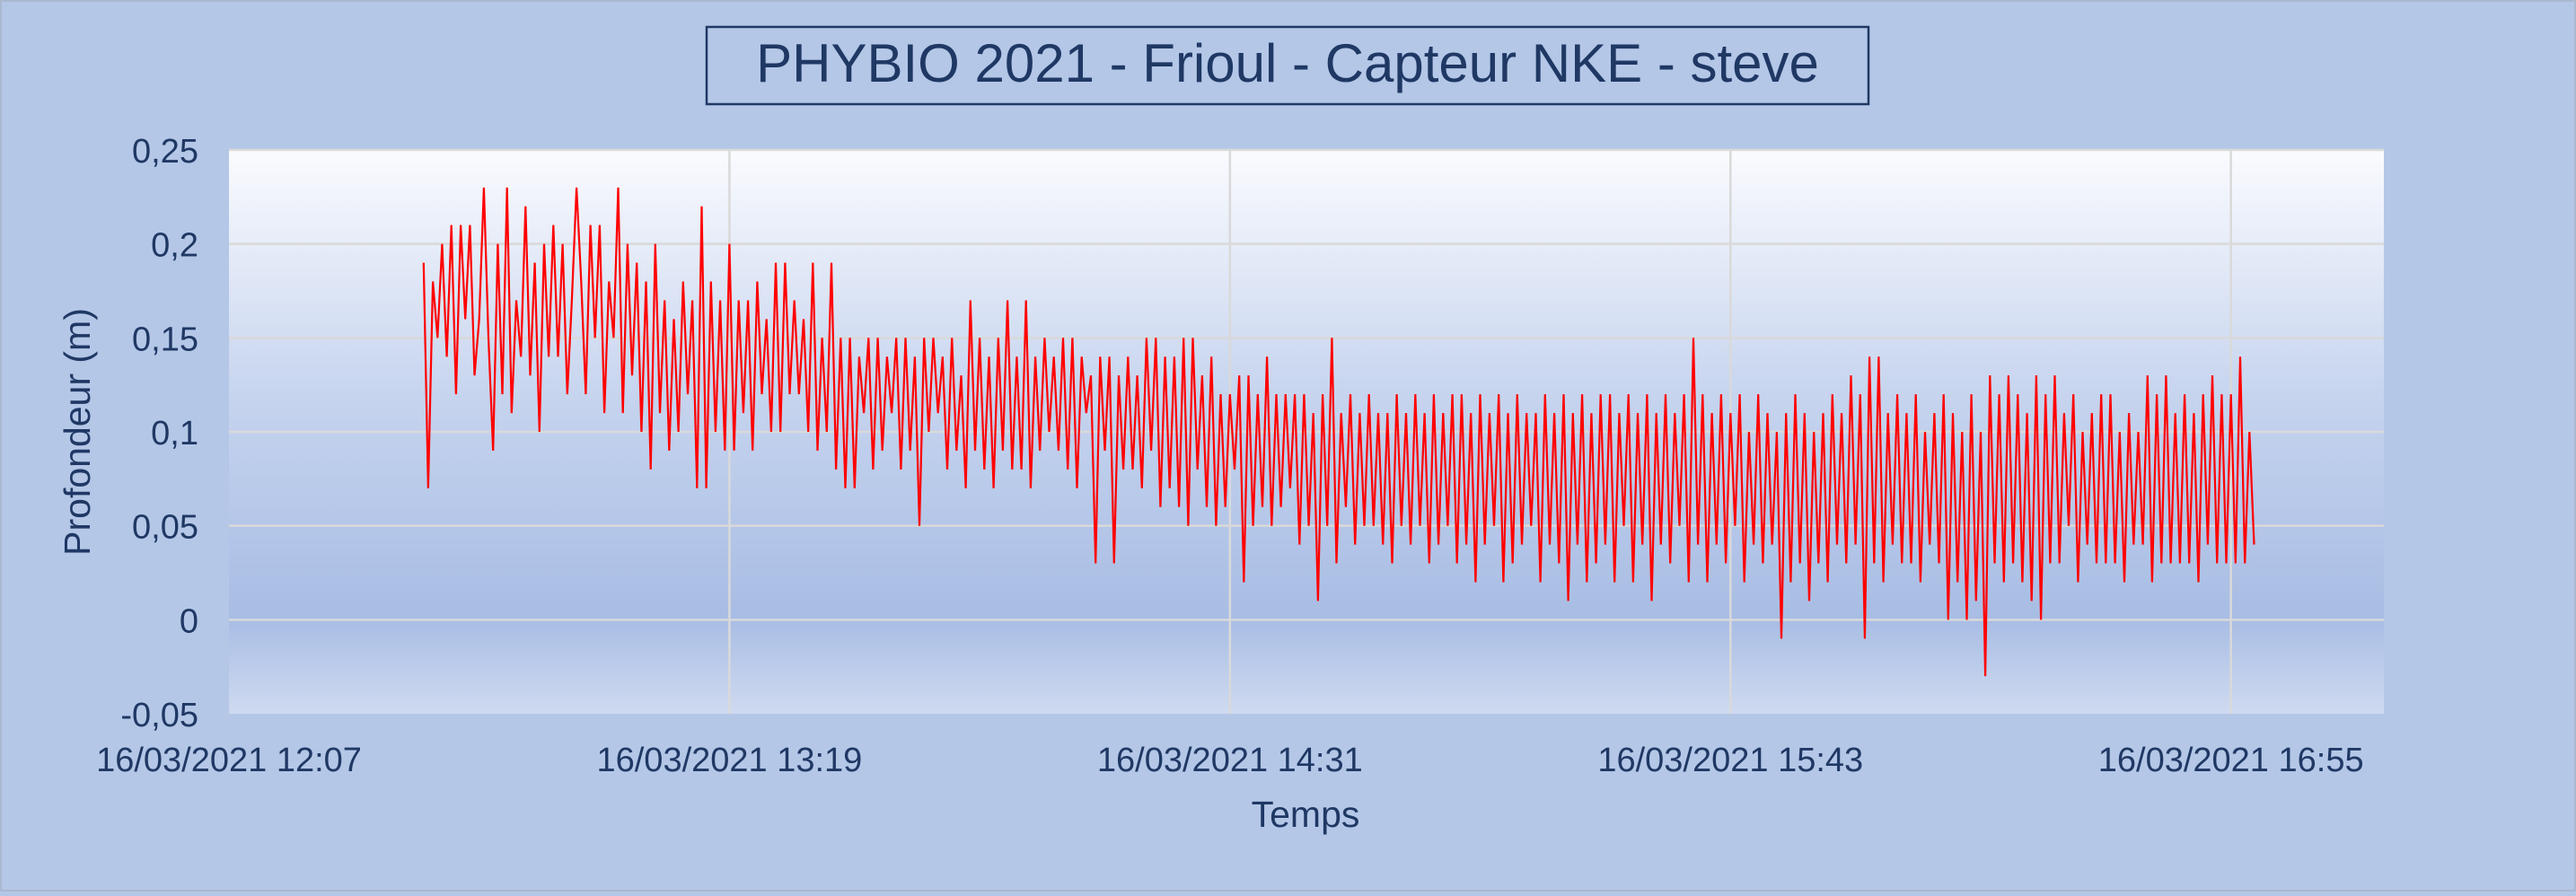 Image resolution: width=2576 pixels, height=896 pixels. I want to click on title-box, so click(1287, 66).